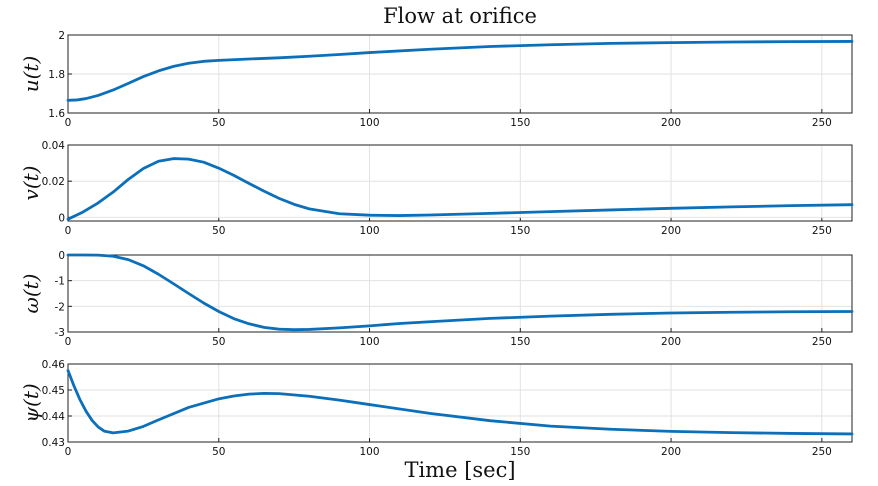 The height and width of the screenshot is (486, 878). Describe the element at coordinates (53, 182) in the screenshot. I see `y-tick-label: 0.02` at that location.